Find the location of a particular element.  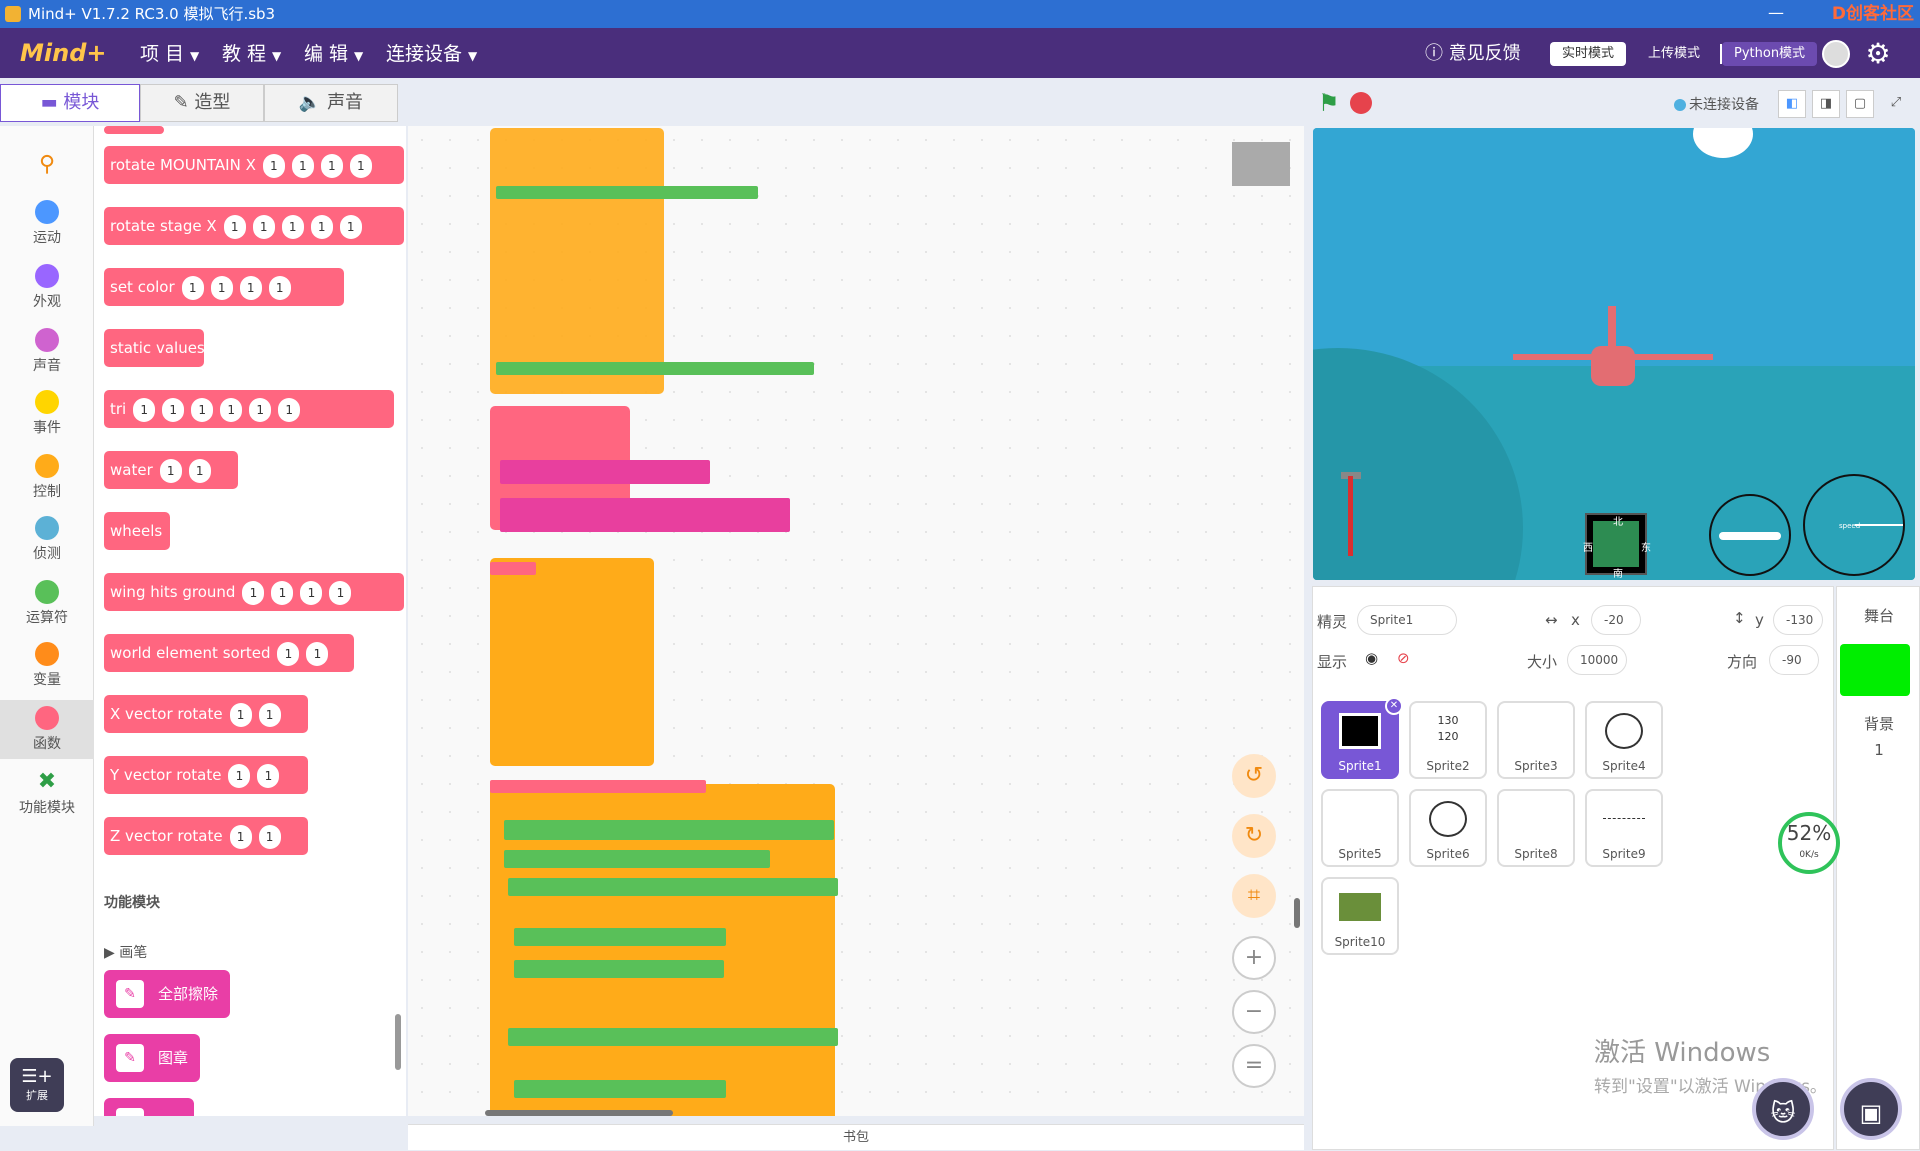

sprite-tile: Sprite9 is located at coordinates (1624, 828).